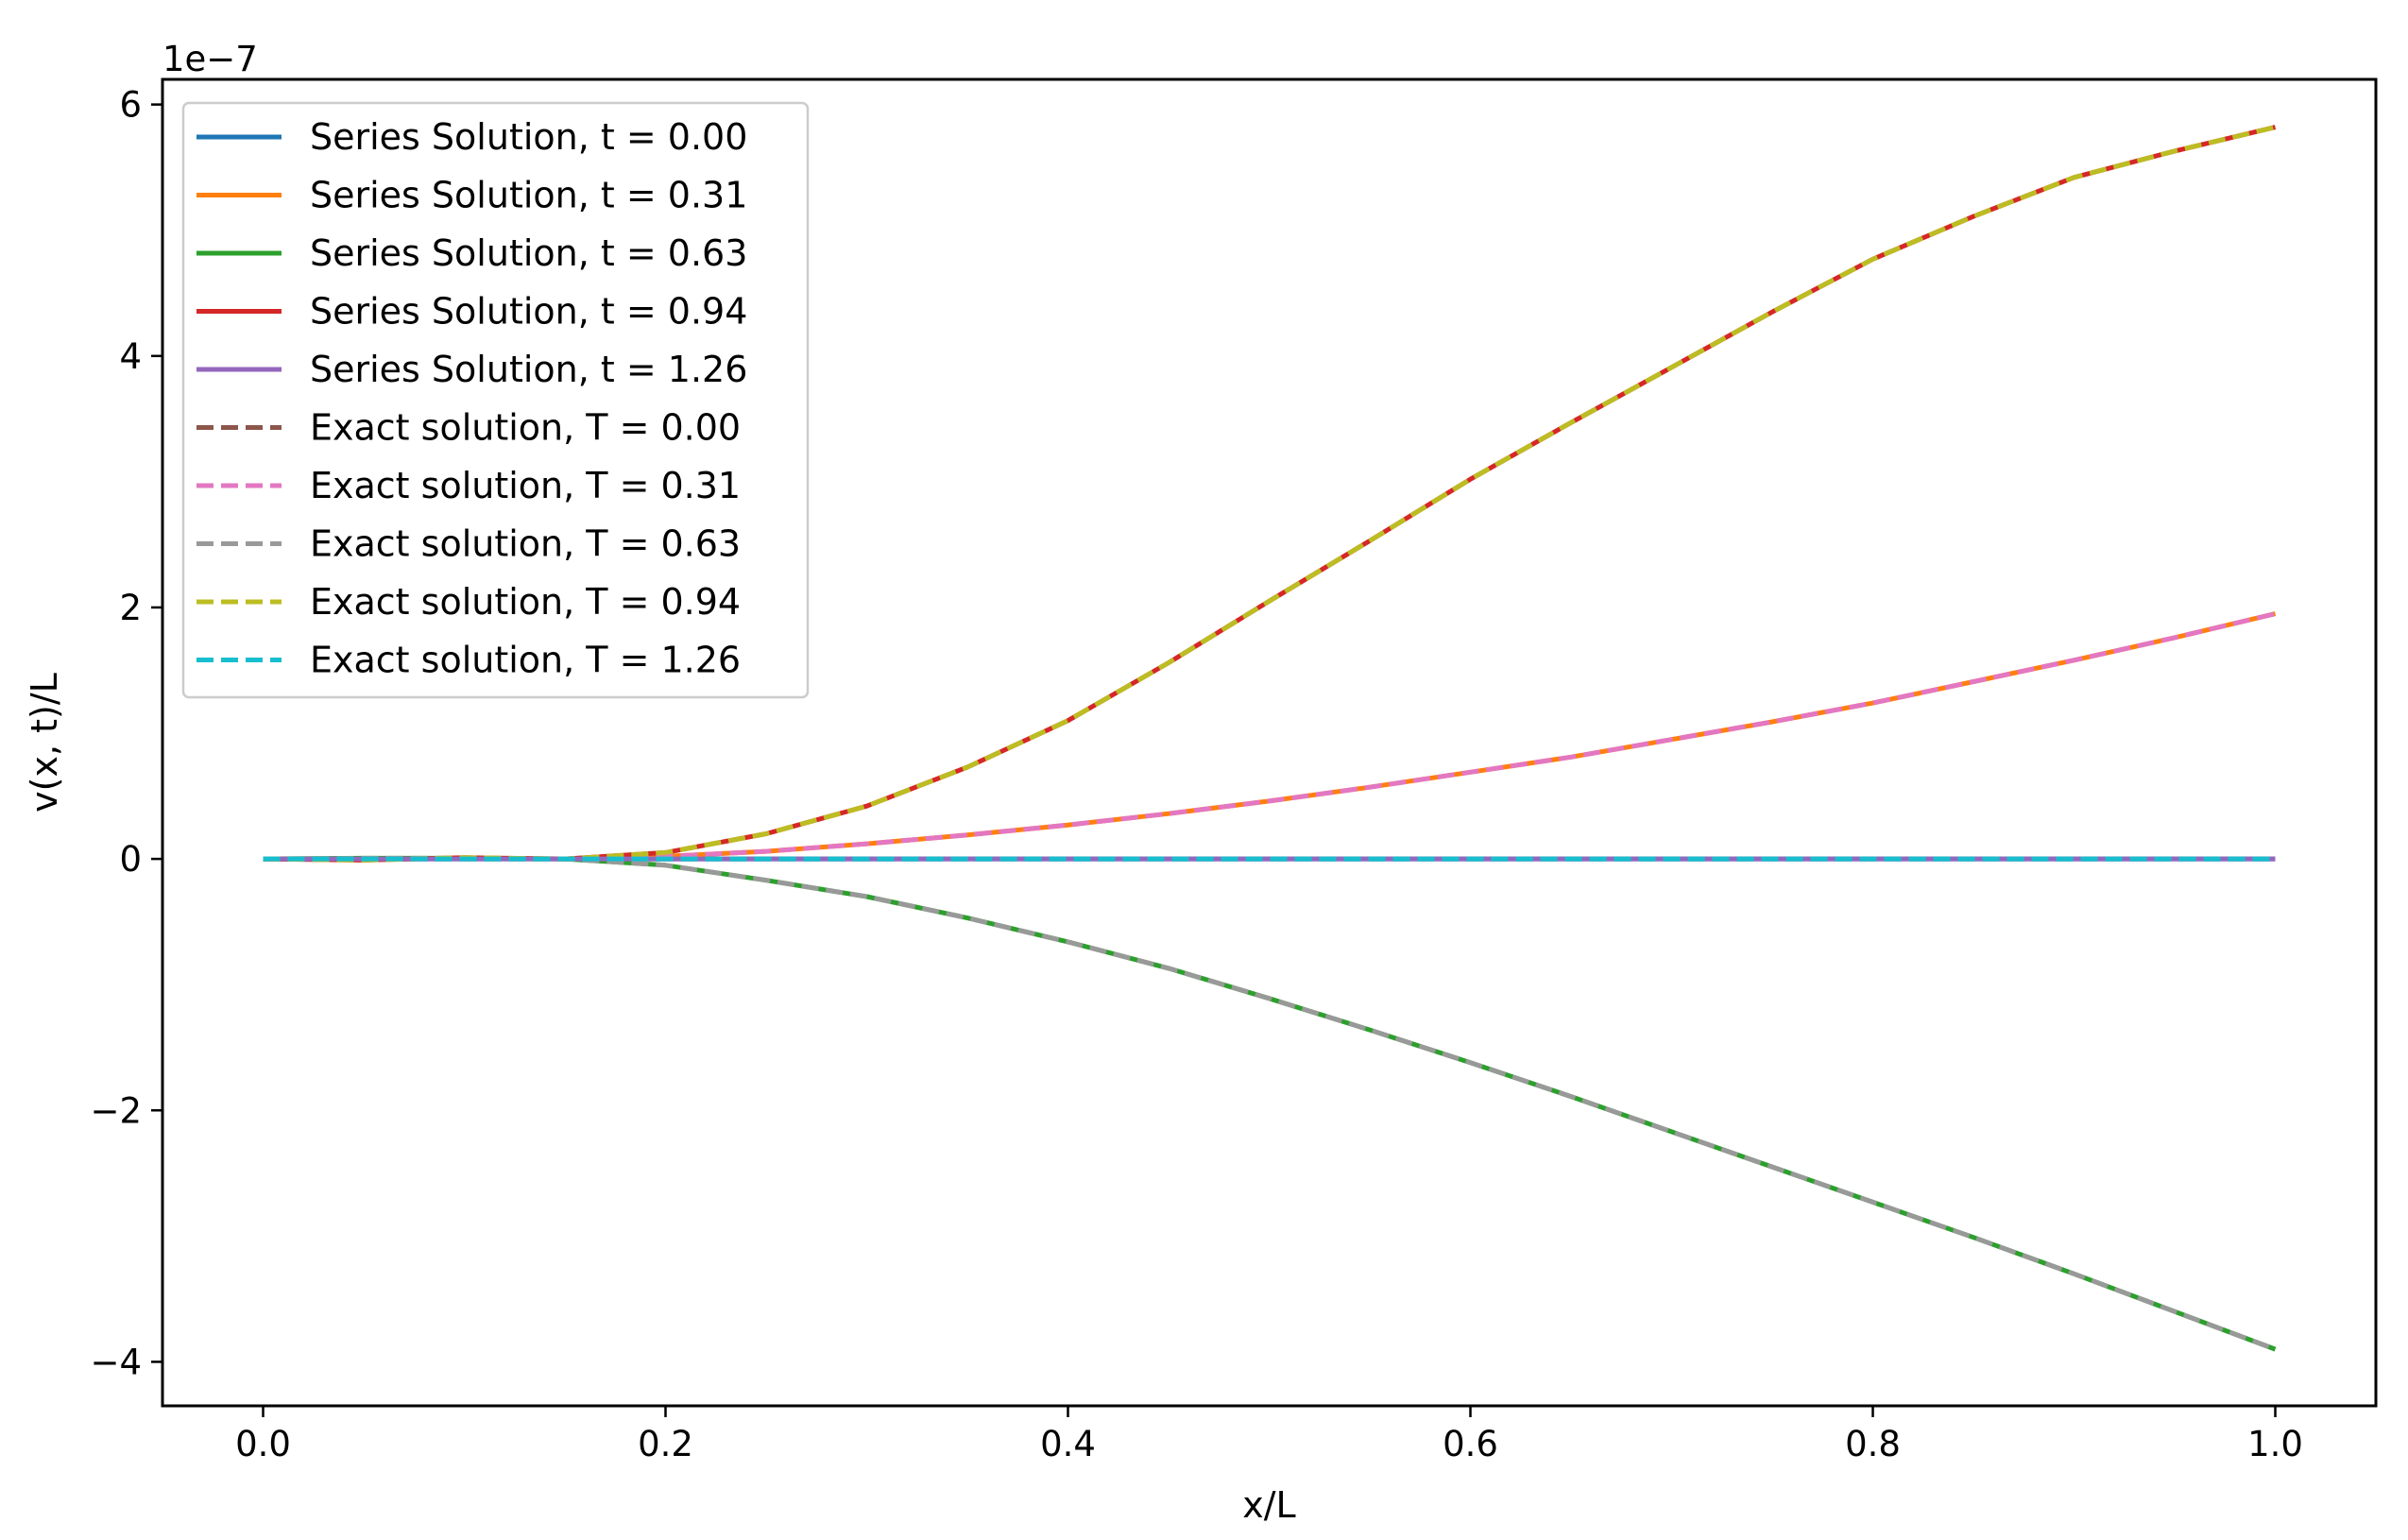  Describe the element at coordinates (1470, 1444) in the screenshot. I see `x-tick-label: 0.6` at that location.